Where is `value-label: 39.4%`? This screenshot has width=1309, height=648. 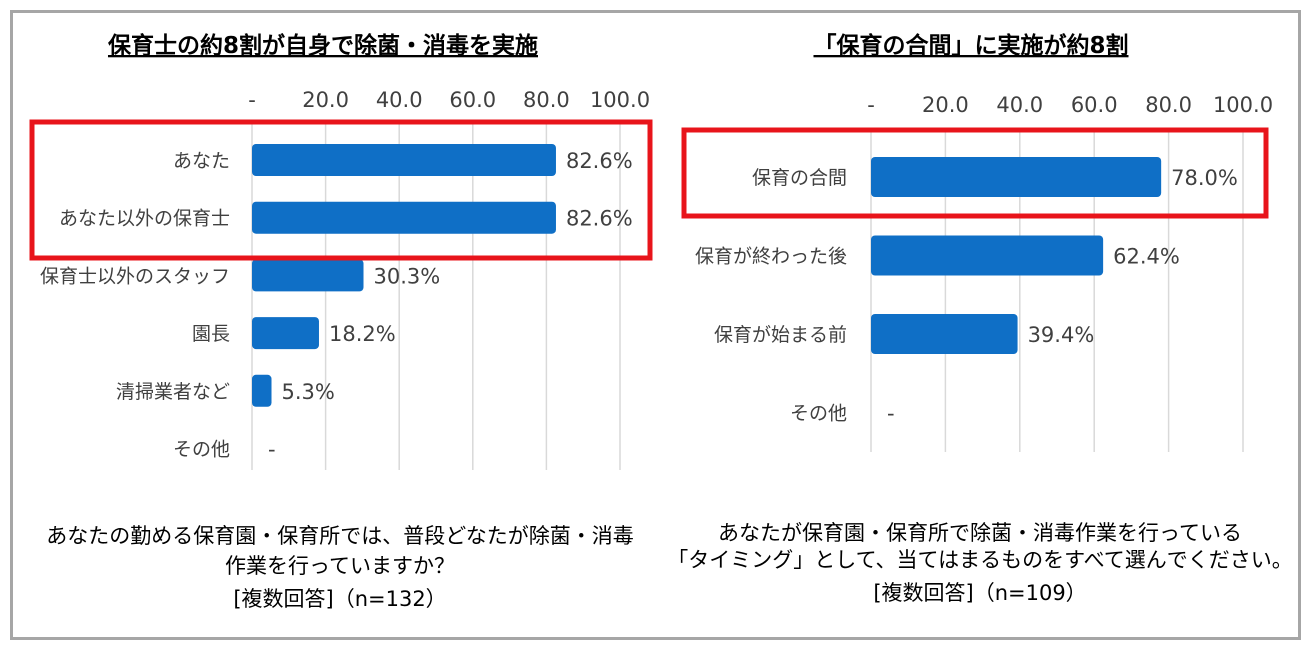 value-label: 39.4% is located at coordinates (1061, 335).